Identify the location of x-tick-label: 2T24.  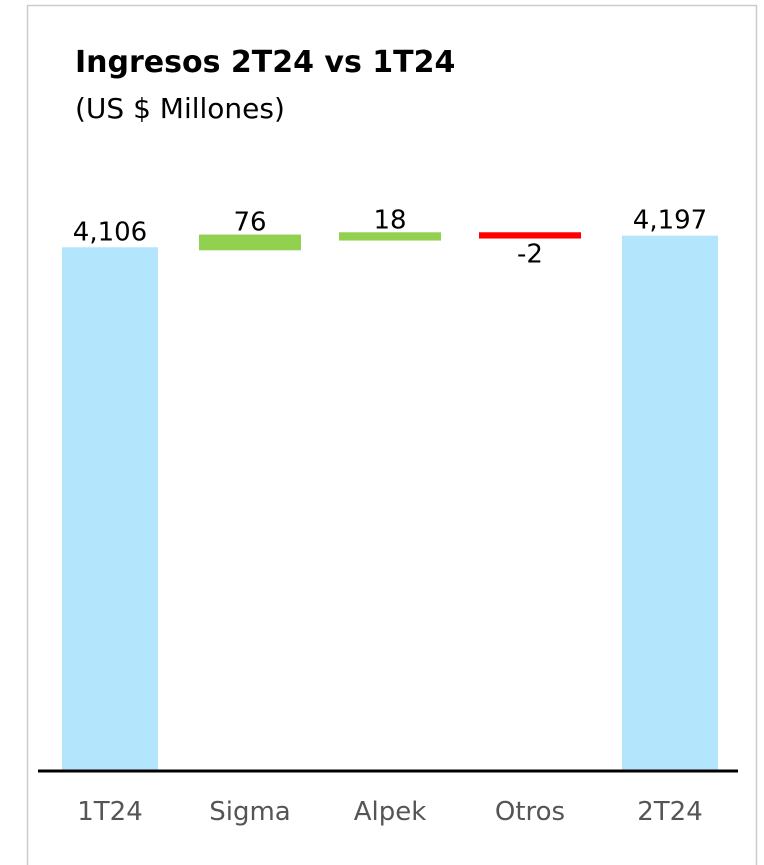
(670, 812).